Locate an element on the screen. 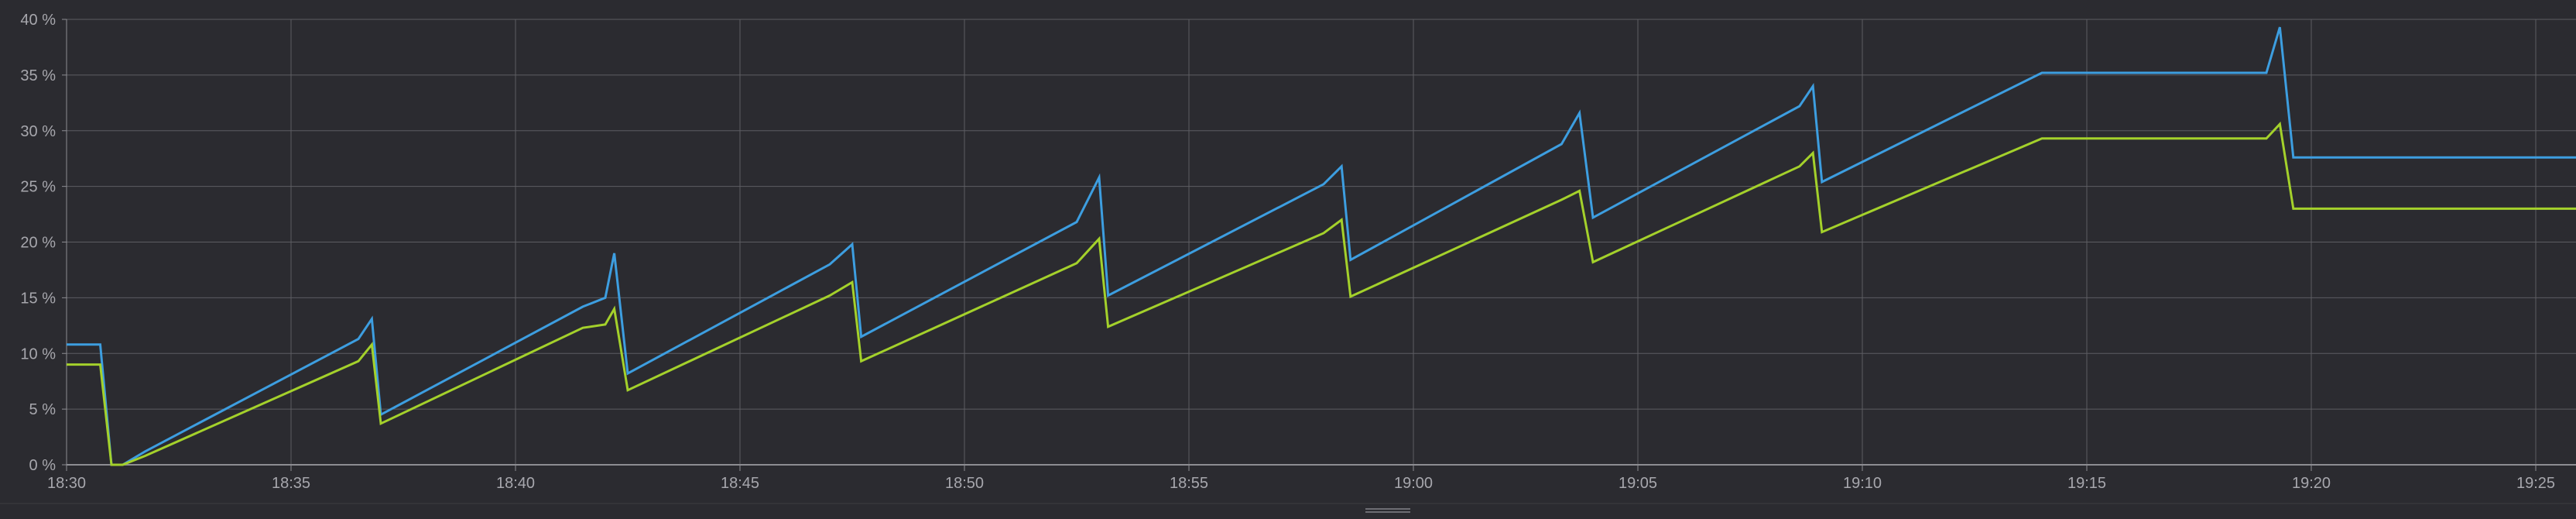 The image size is (2576, 519). y-tick-label: 5 % is located at coordinates (43, 409).